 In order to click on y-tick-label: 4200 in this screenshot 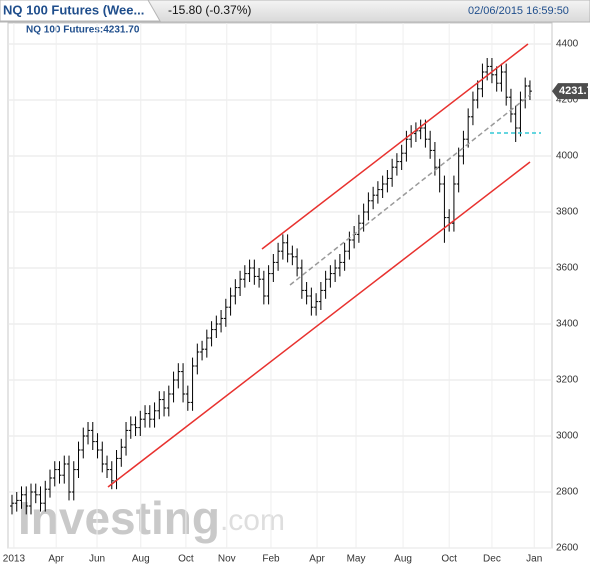, I will do `click(567, 100)`.